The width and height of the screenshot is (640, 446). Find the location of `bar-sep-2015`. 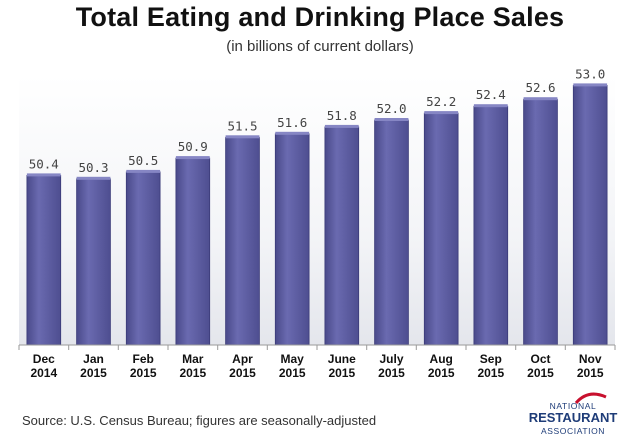

bar-sep-2015 is located at coordinates (491, 225).